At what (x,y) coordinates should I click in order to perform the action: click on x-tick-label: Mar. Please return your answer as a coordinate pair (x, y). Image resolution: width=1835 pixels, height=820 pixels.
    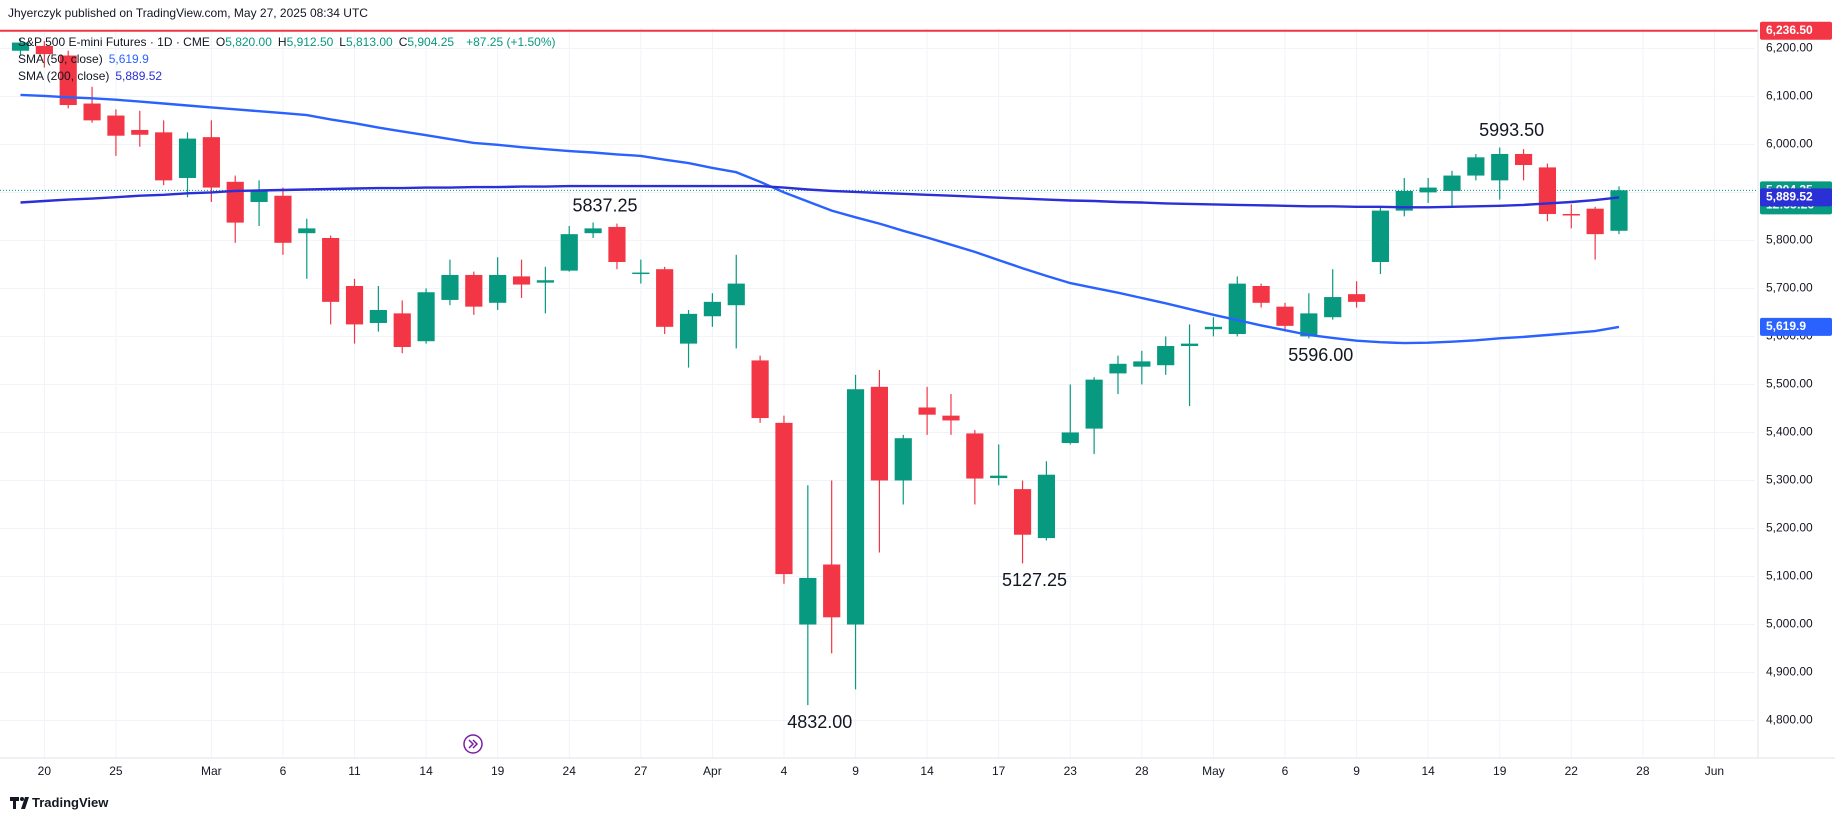
    Looking at the image, I should click on (211, 771).